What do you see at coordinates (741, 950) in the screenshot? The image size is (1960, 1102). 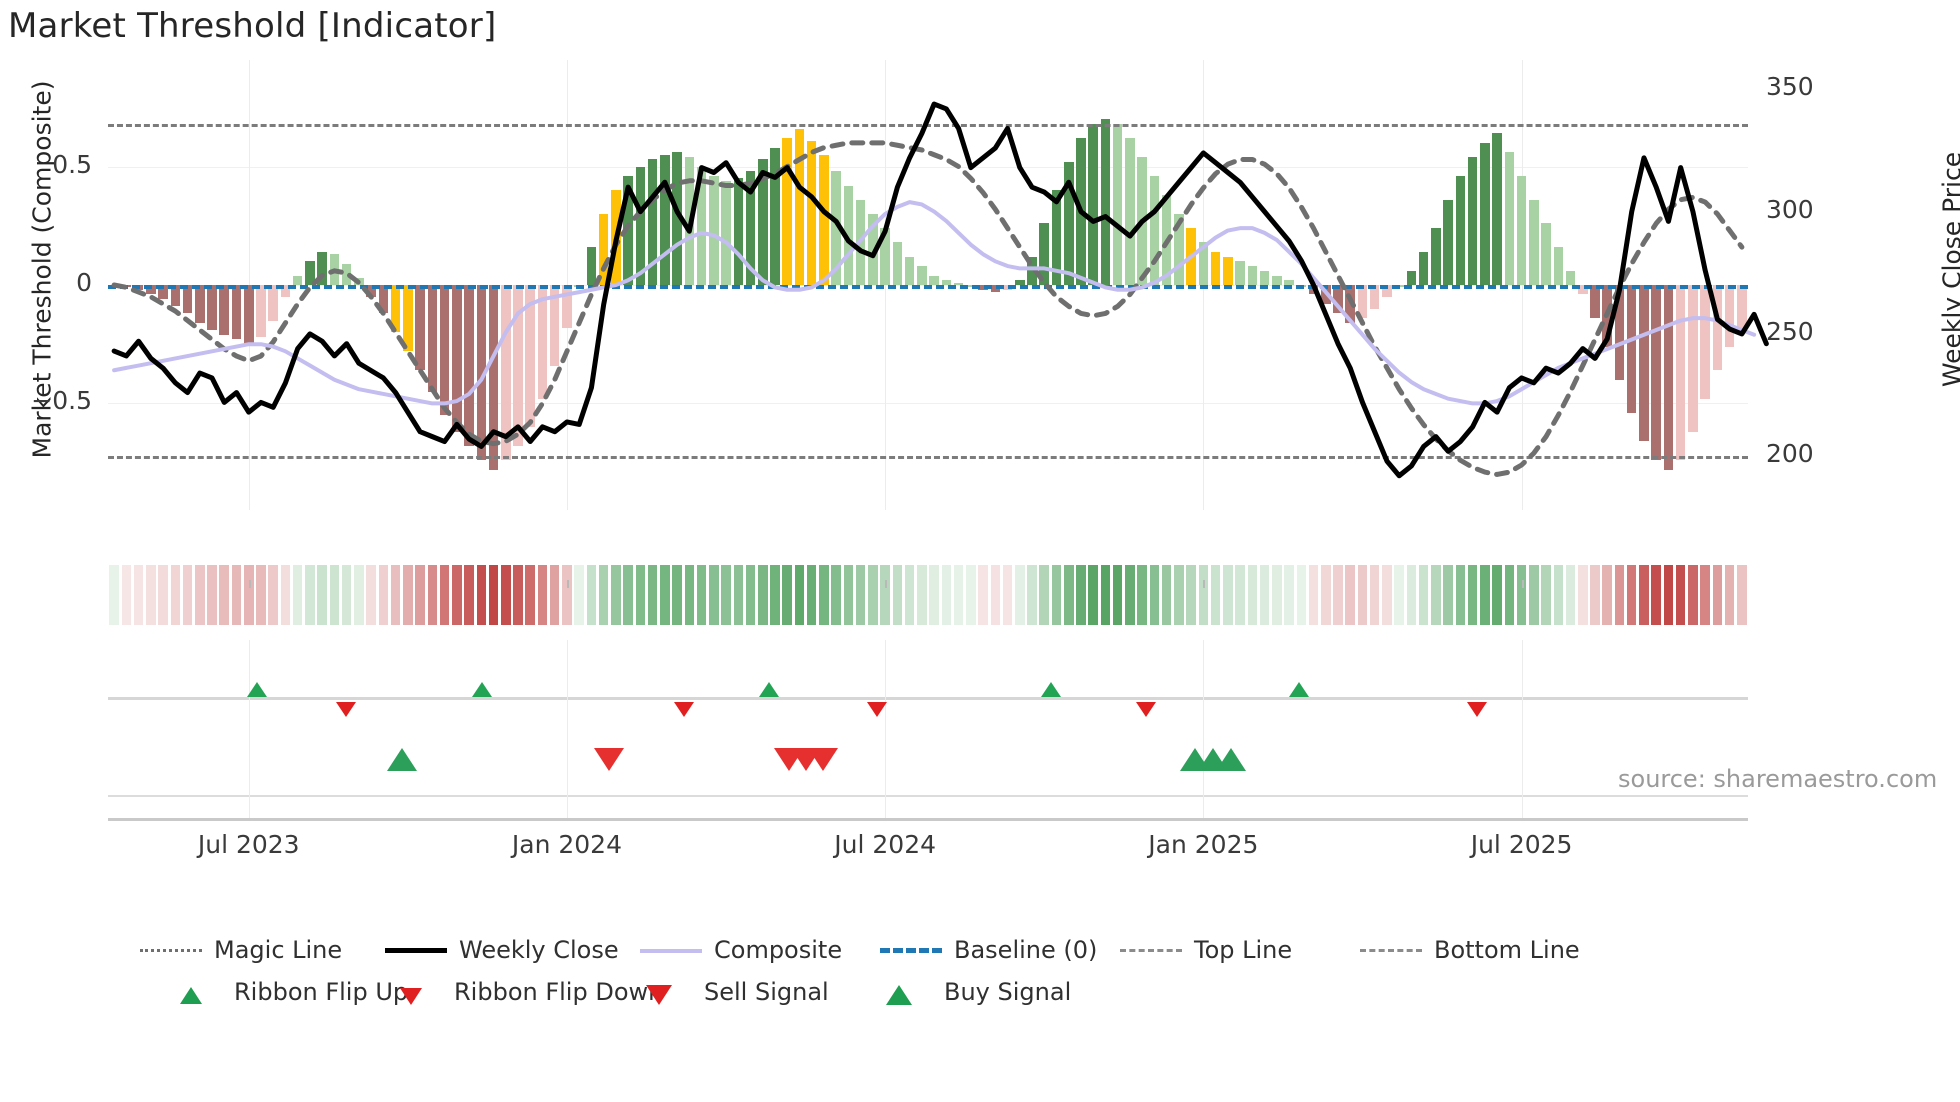 I see `legend-item-2: Composite` at bounding box center [741, 950].